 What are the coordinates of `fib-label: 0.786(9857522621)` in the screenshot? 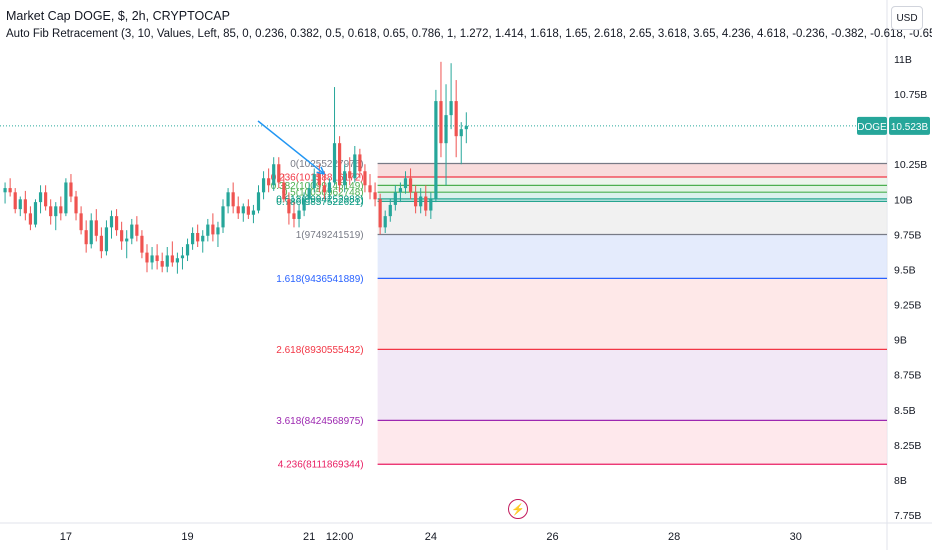 It's located at (319, 202).